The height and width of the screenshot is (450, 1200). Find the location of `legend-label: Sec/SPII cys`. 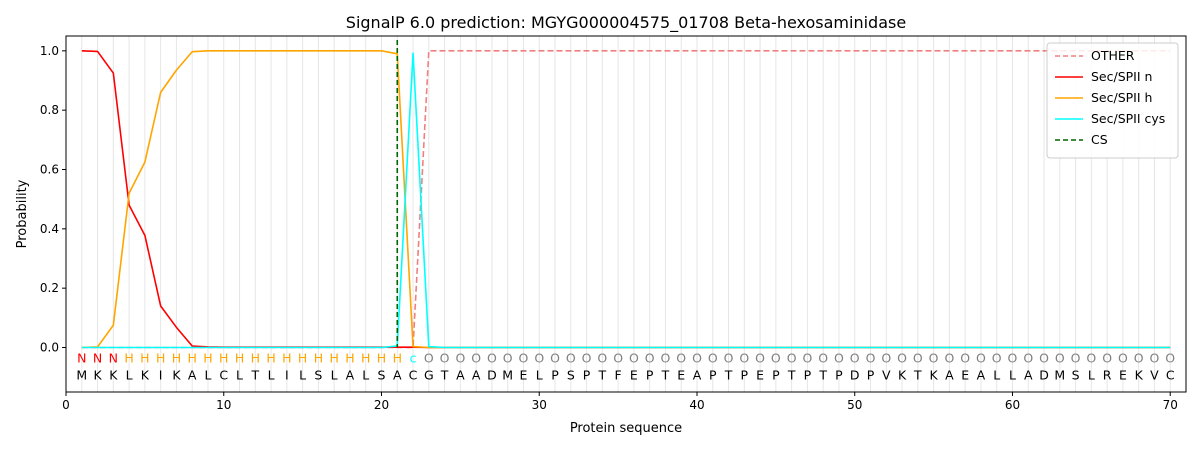

legend-label: Sec/SPII cys is located at coordinates (1128, 118).